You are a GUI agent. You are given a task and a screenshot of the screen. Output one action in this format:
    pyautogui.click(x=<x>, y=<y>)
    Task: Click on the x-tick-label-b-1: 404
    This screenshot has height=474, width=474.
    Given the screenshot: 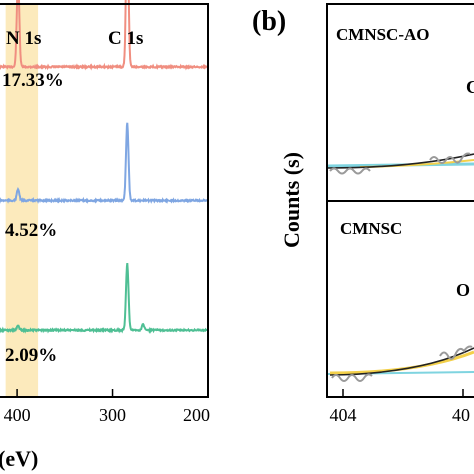 What is the action you would take?
    pyautogui.click(x=343, y=415)
    